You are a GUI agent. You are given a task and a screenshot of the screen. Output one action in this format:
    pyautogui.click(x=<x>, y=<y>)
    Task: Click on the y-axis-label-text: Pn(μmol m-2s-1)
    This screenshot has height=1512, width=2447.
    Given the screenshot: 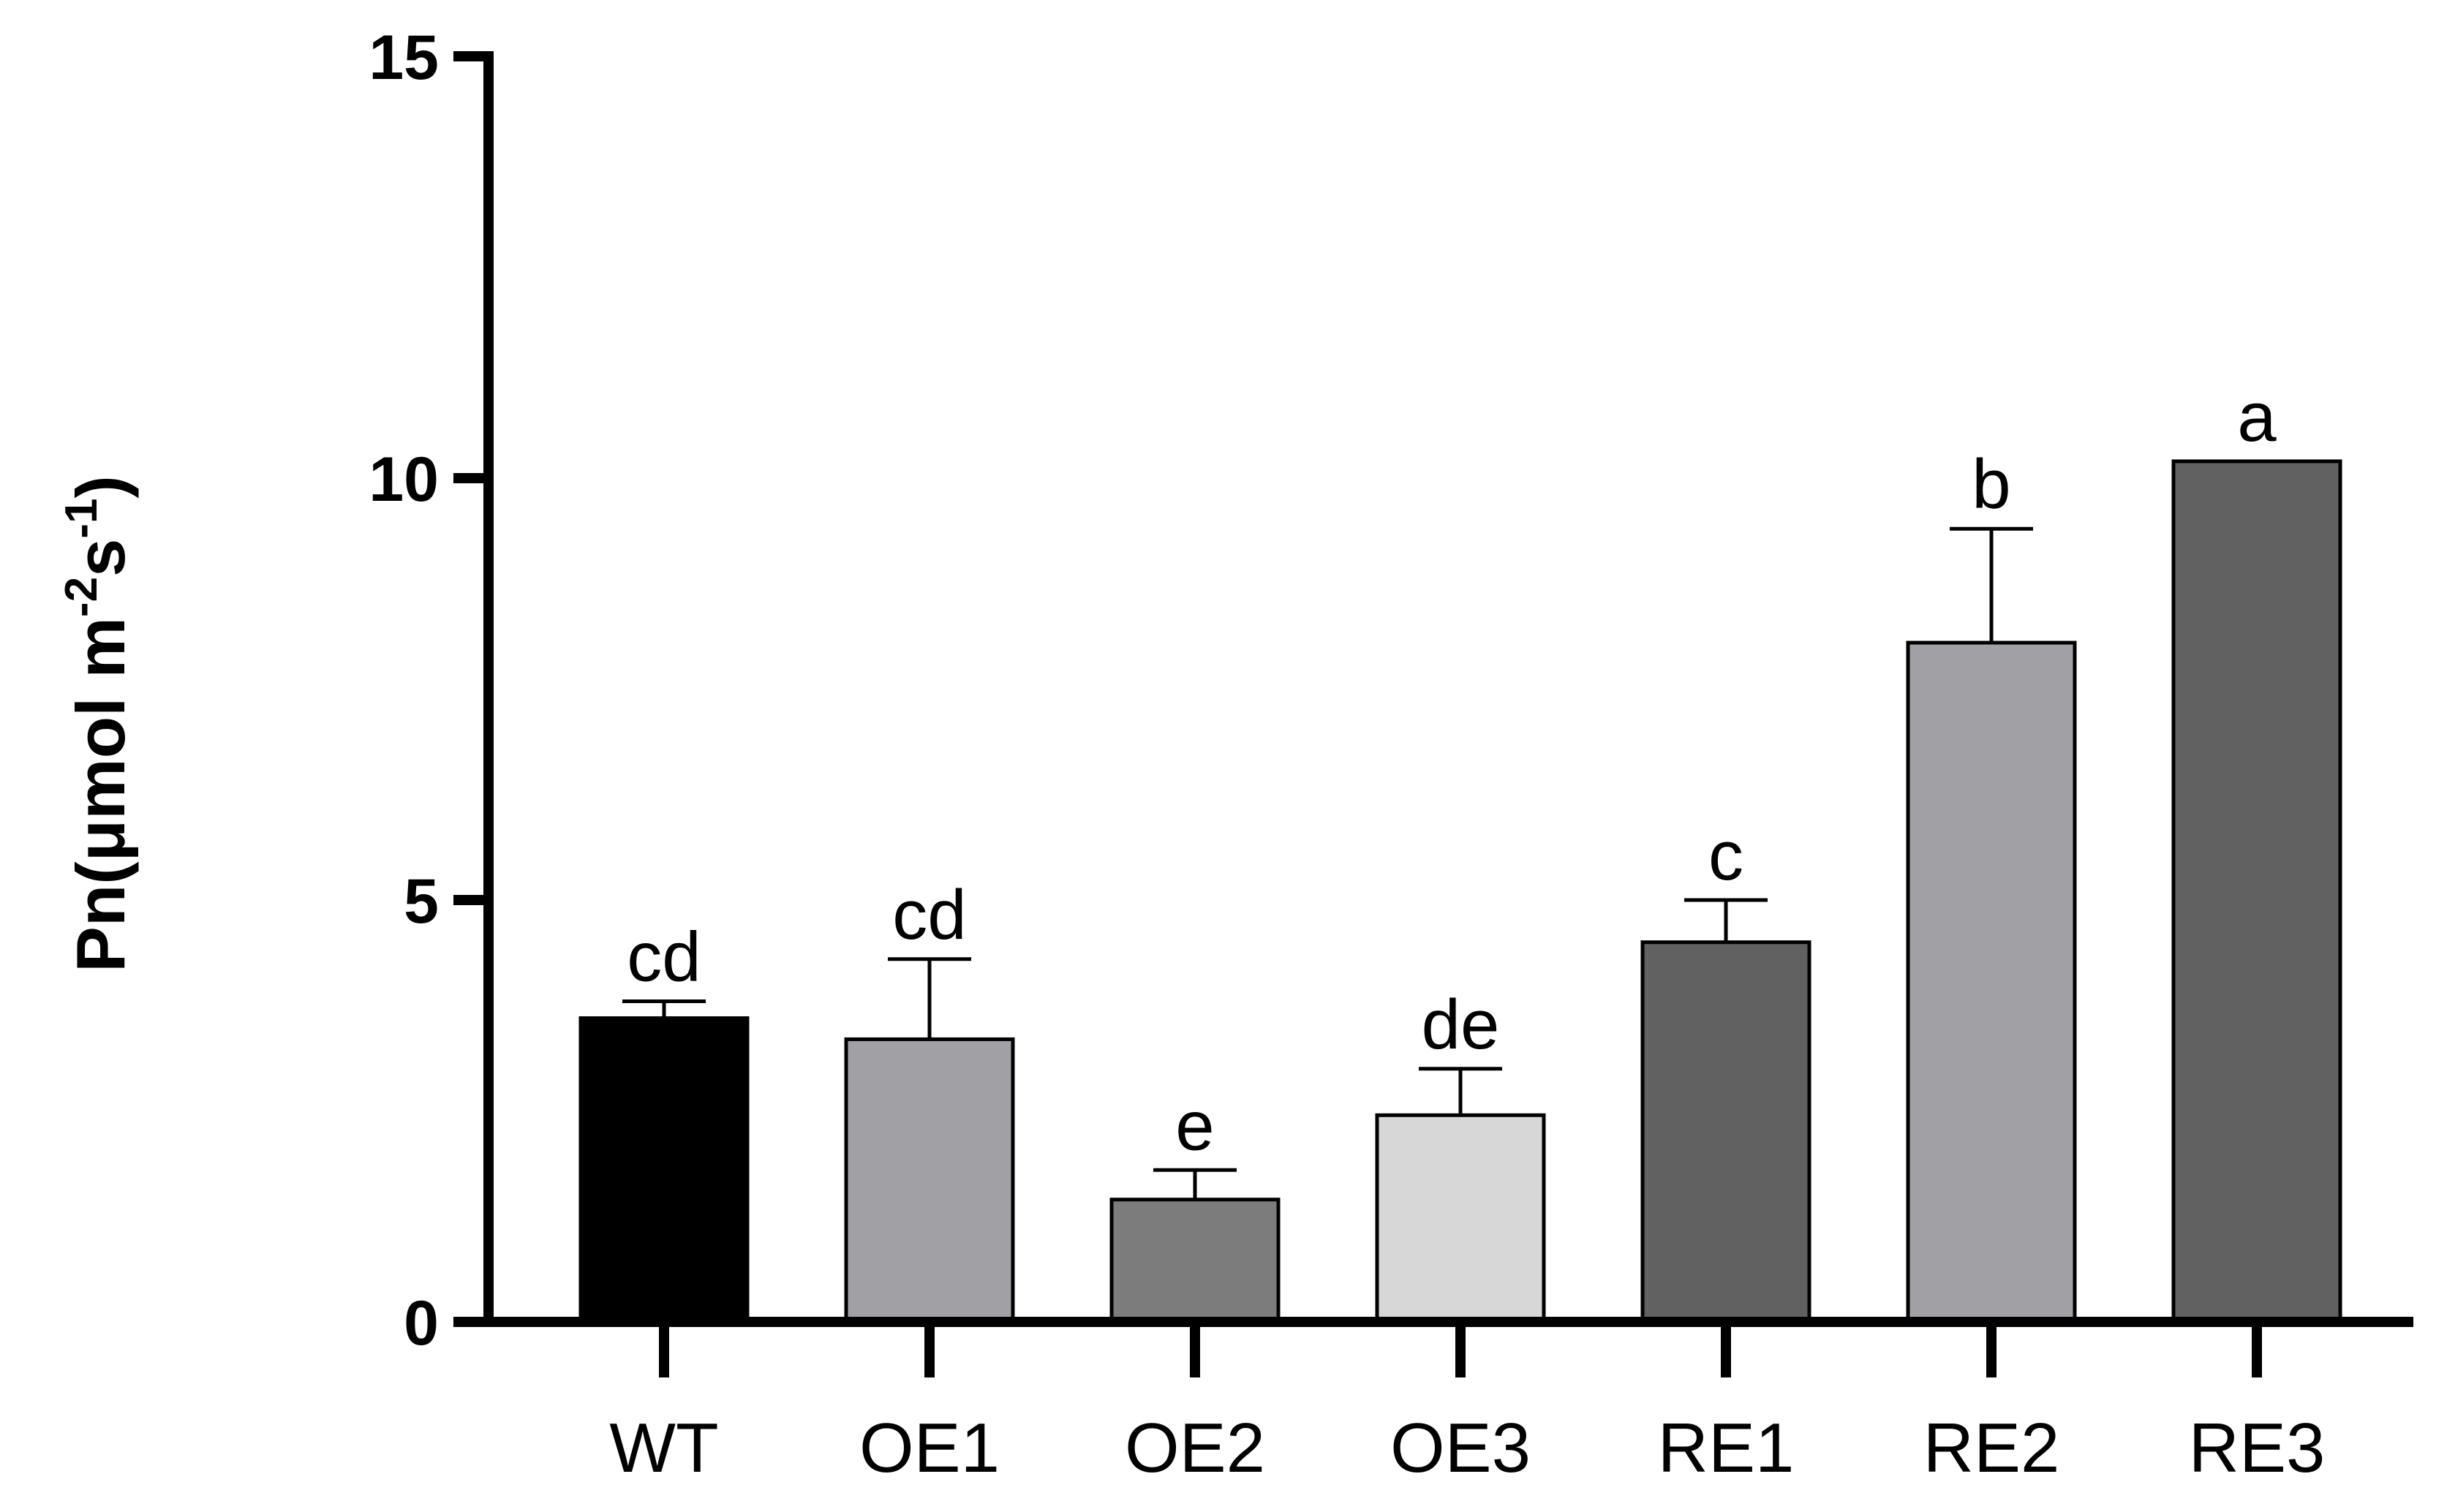 What is the action you would take?
    pyautogui.click(x=97, y=723)
    